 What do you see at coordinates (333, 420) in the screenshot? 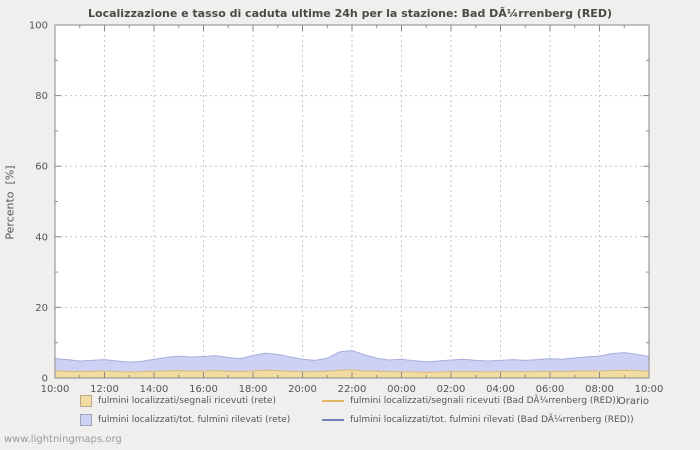
I see `legend-swatch-station-total` at bounding box center [333, 420].